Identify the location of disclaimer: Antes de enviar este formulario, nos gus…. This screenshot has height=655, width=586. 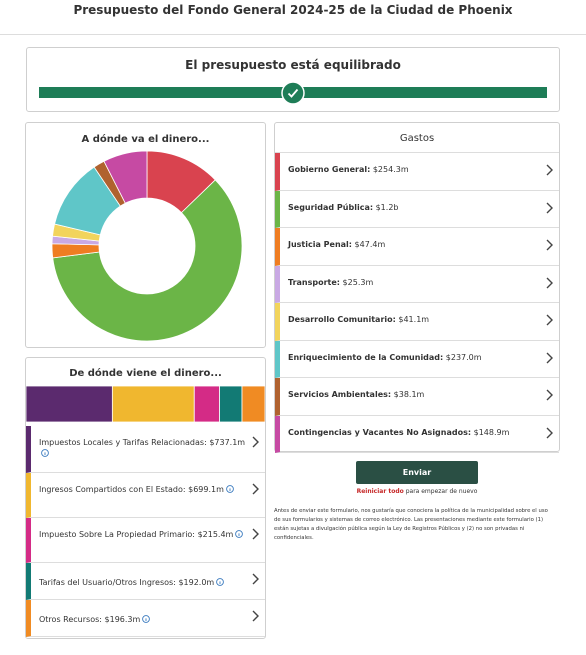
(411, 524).